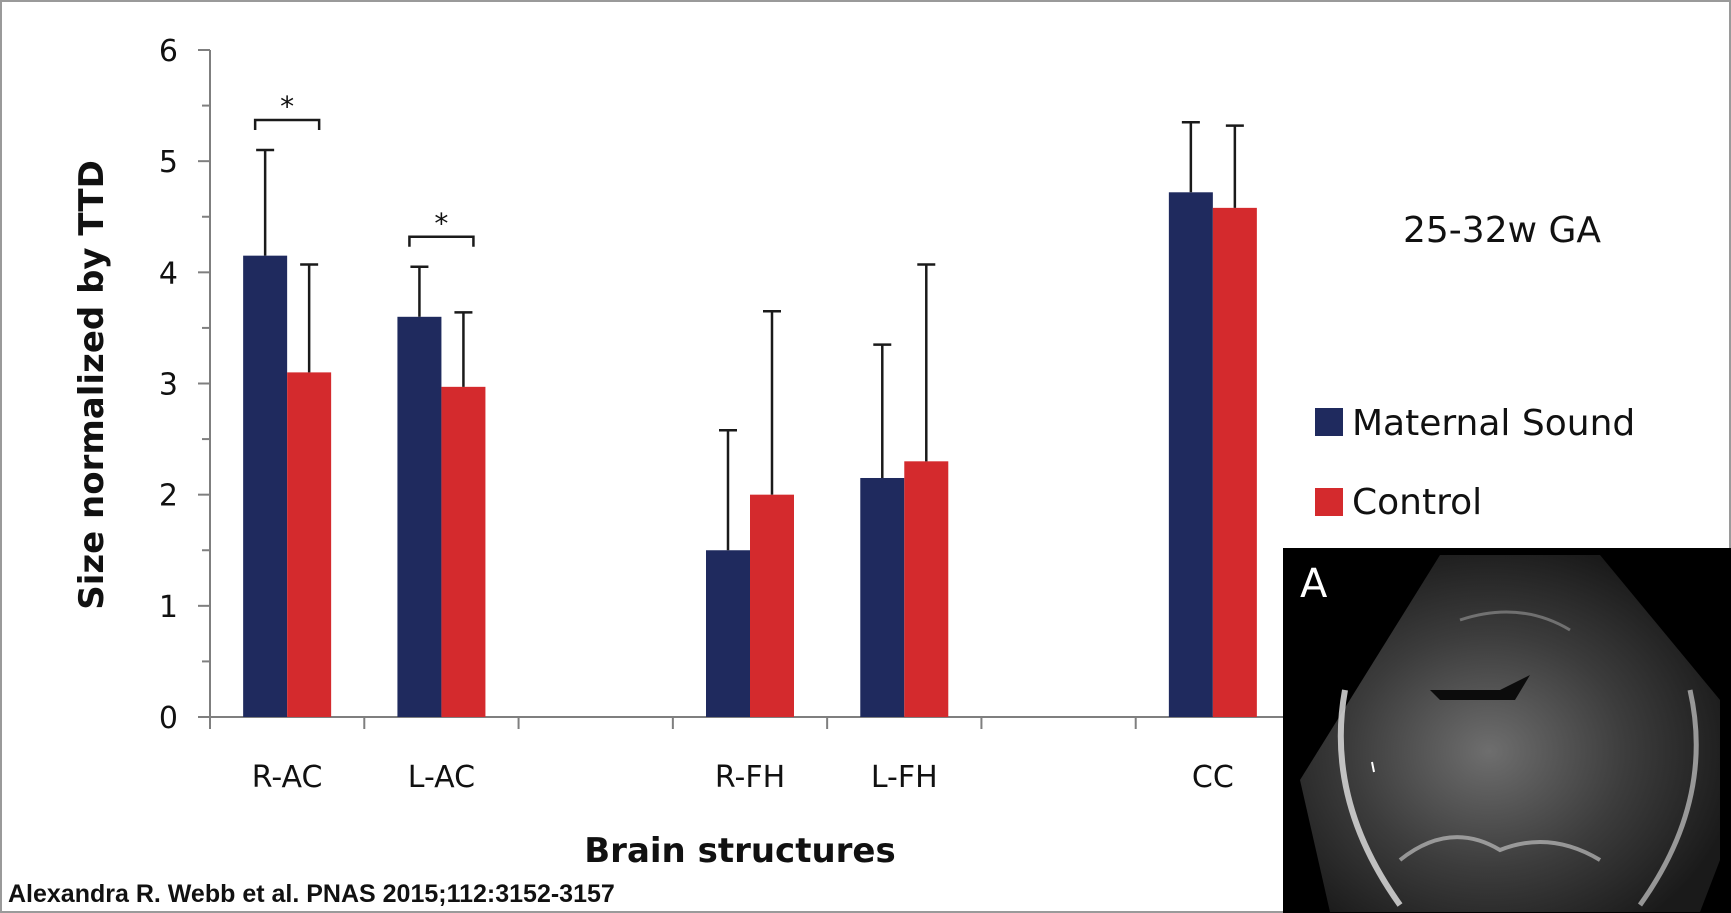 This screenshot has height=913, width=1731. Describe the element at coordinates (364, 168) in the screenshot. I see `significance-marks: **` at that location.